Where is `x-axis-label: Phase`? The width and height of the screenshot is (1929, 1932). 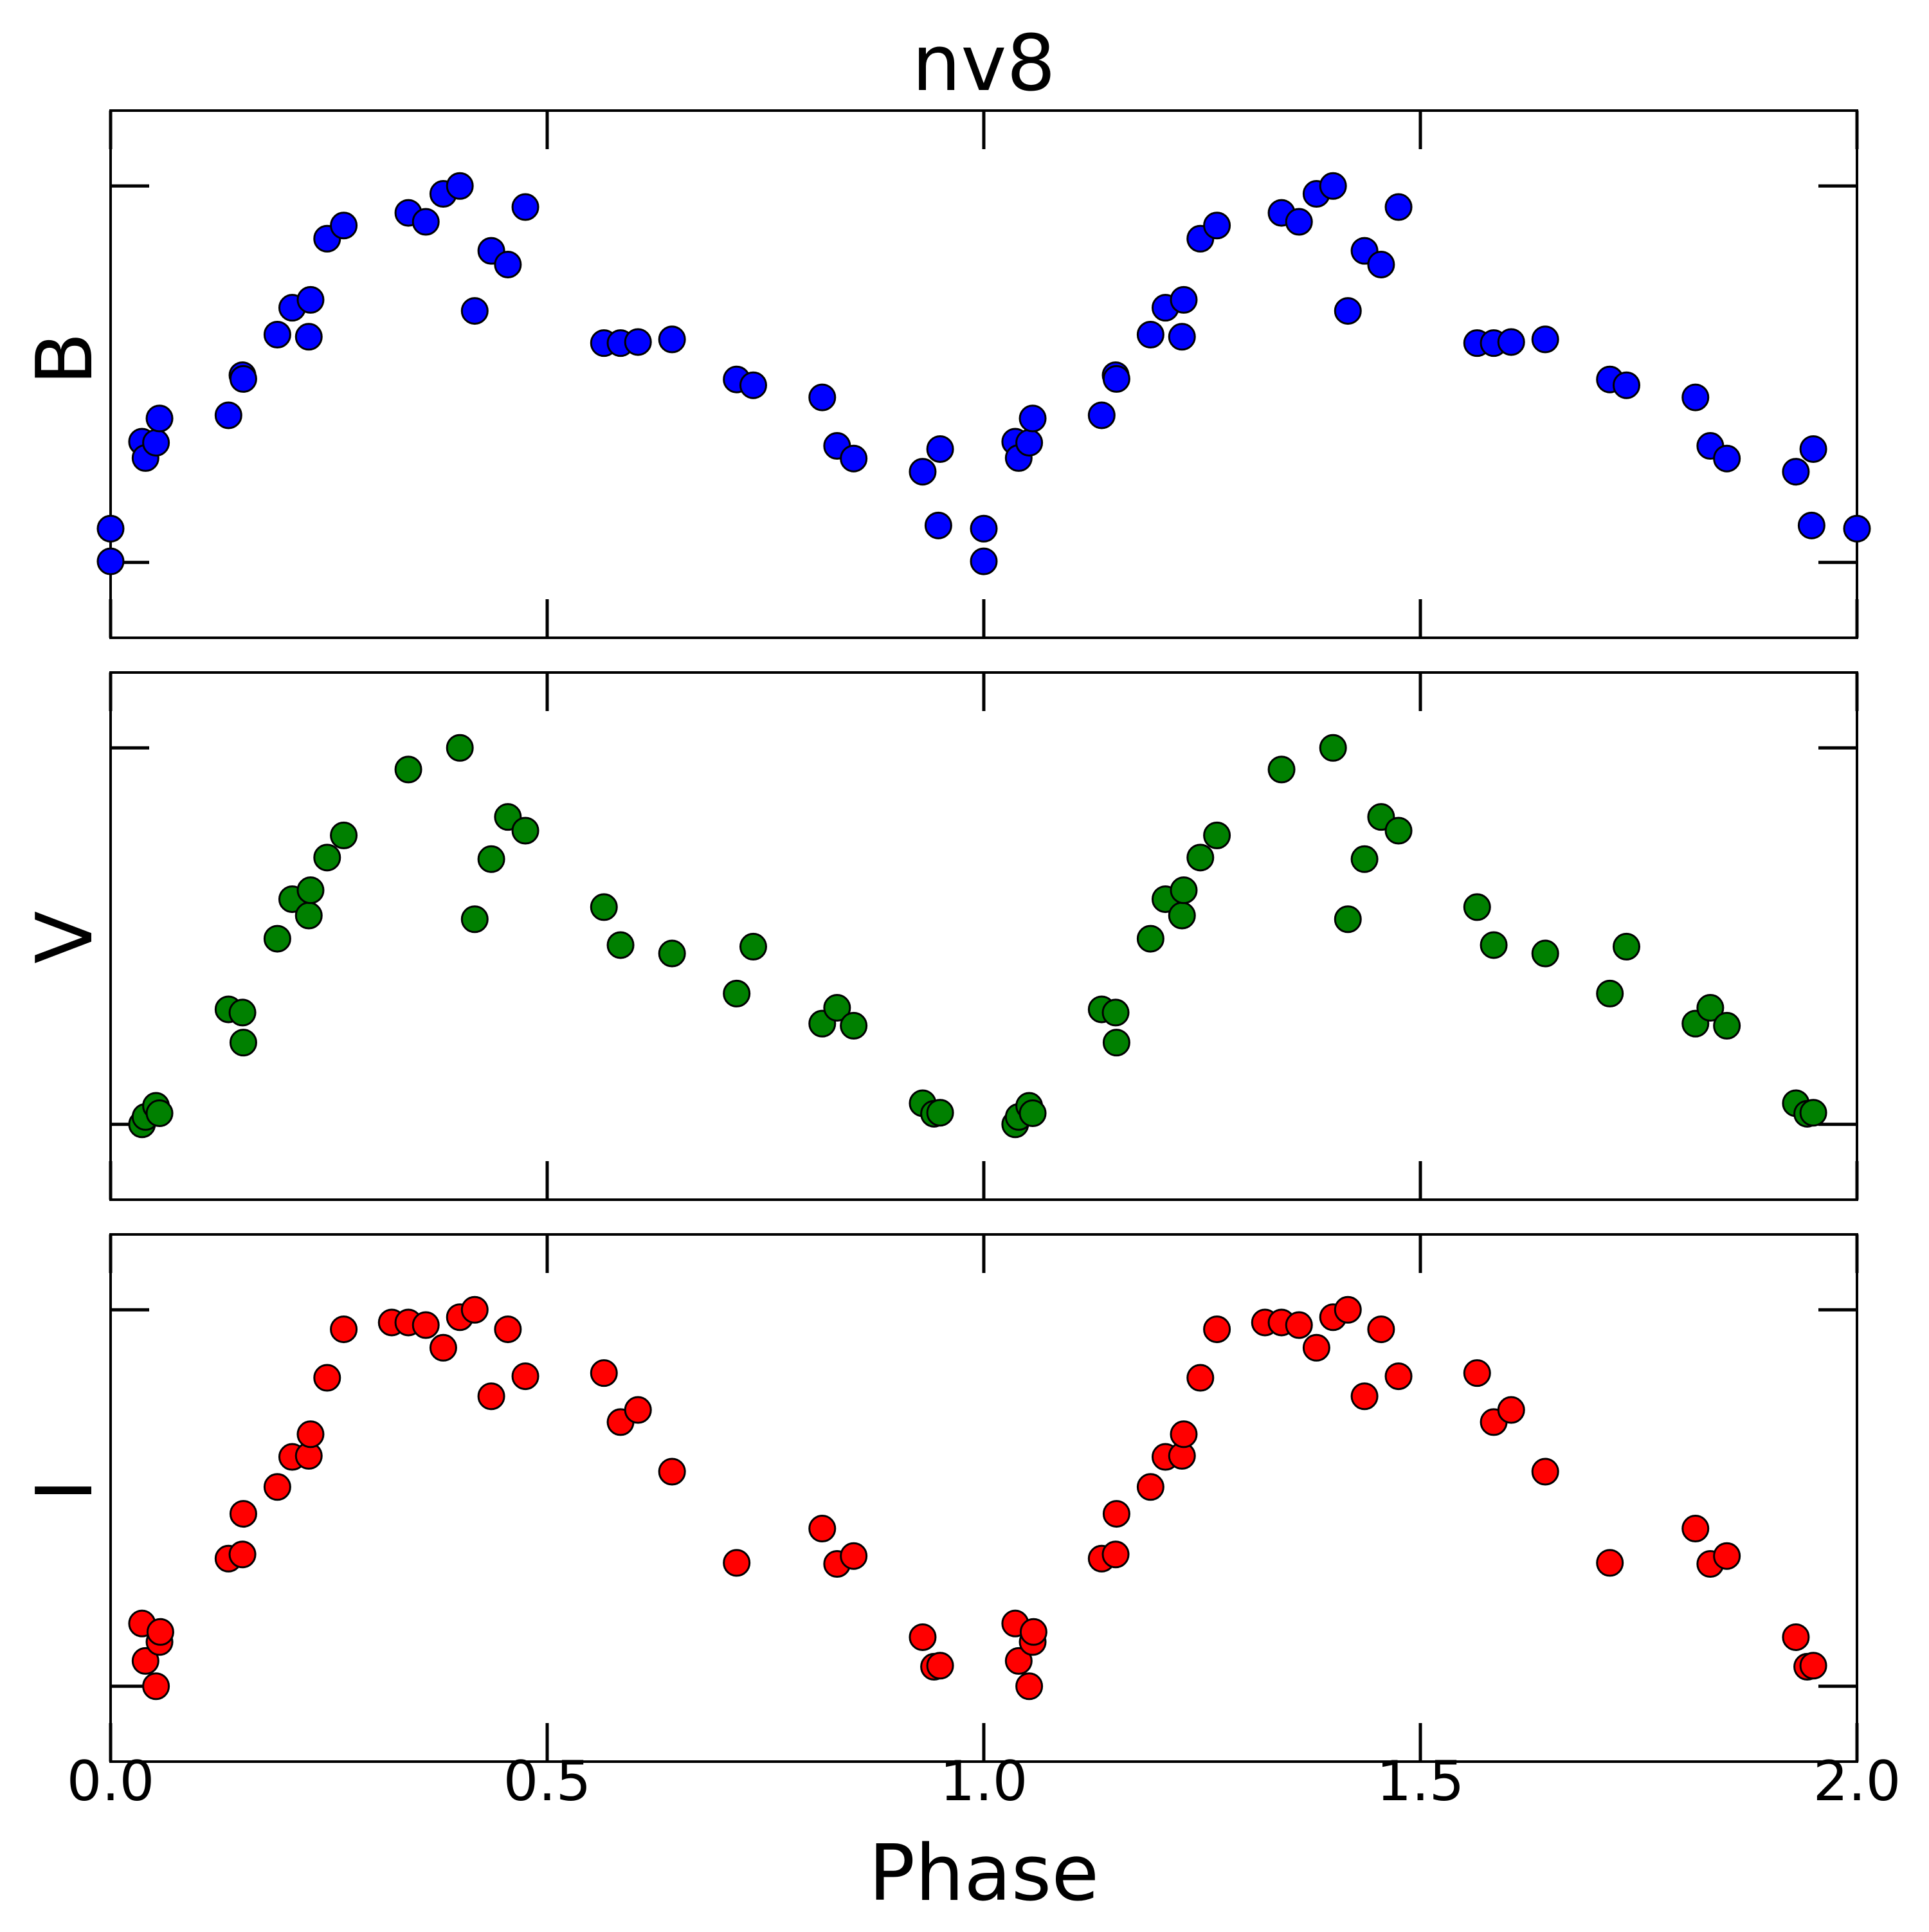
x-axis-label: Phase is located at coordinates (984, 1873).